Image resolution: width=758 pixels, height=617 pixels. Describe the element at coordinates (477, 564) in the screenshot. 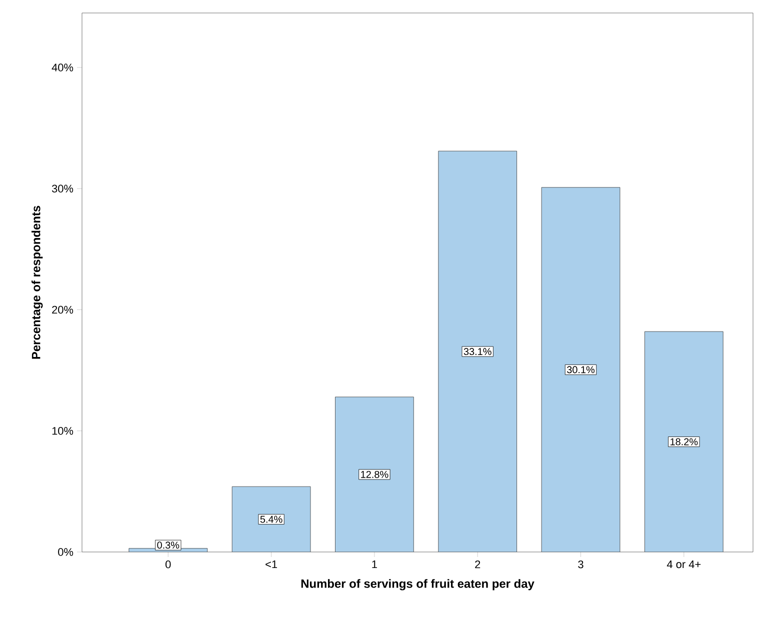

I see `x-tick-label: 2` at that location.